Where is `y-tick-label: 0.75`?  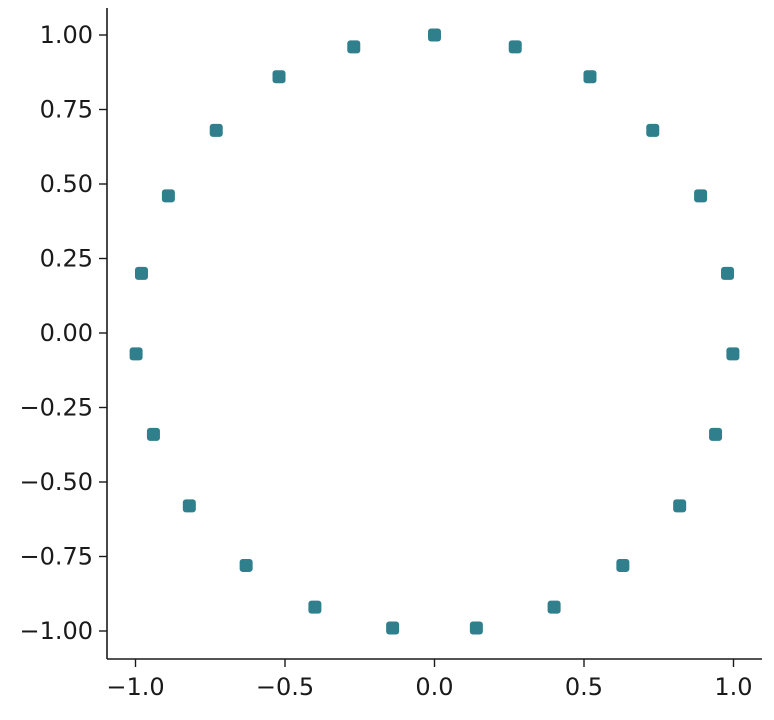 y-tick-label: 0.75 is located at coordinates (66, 110).